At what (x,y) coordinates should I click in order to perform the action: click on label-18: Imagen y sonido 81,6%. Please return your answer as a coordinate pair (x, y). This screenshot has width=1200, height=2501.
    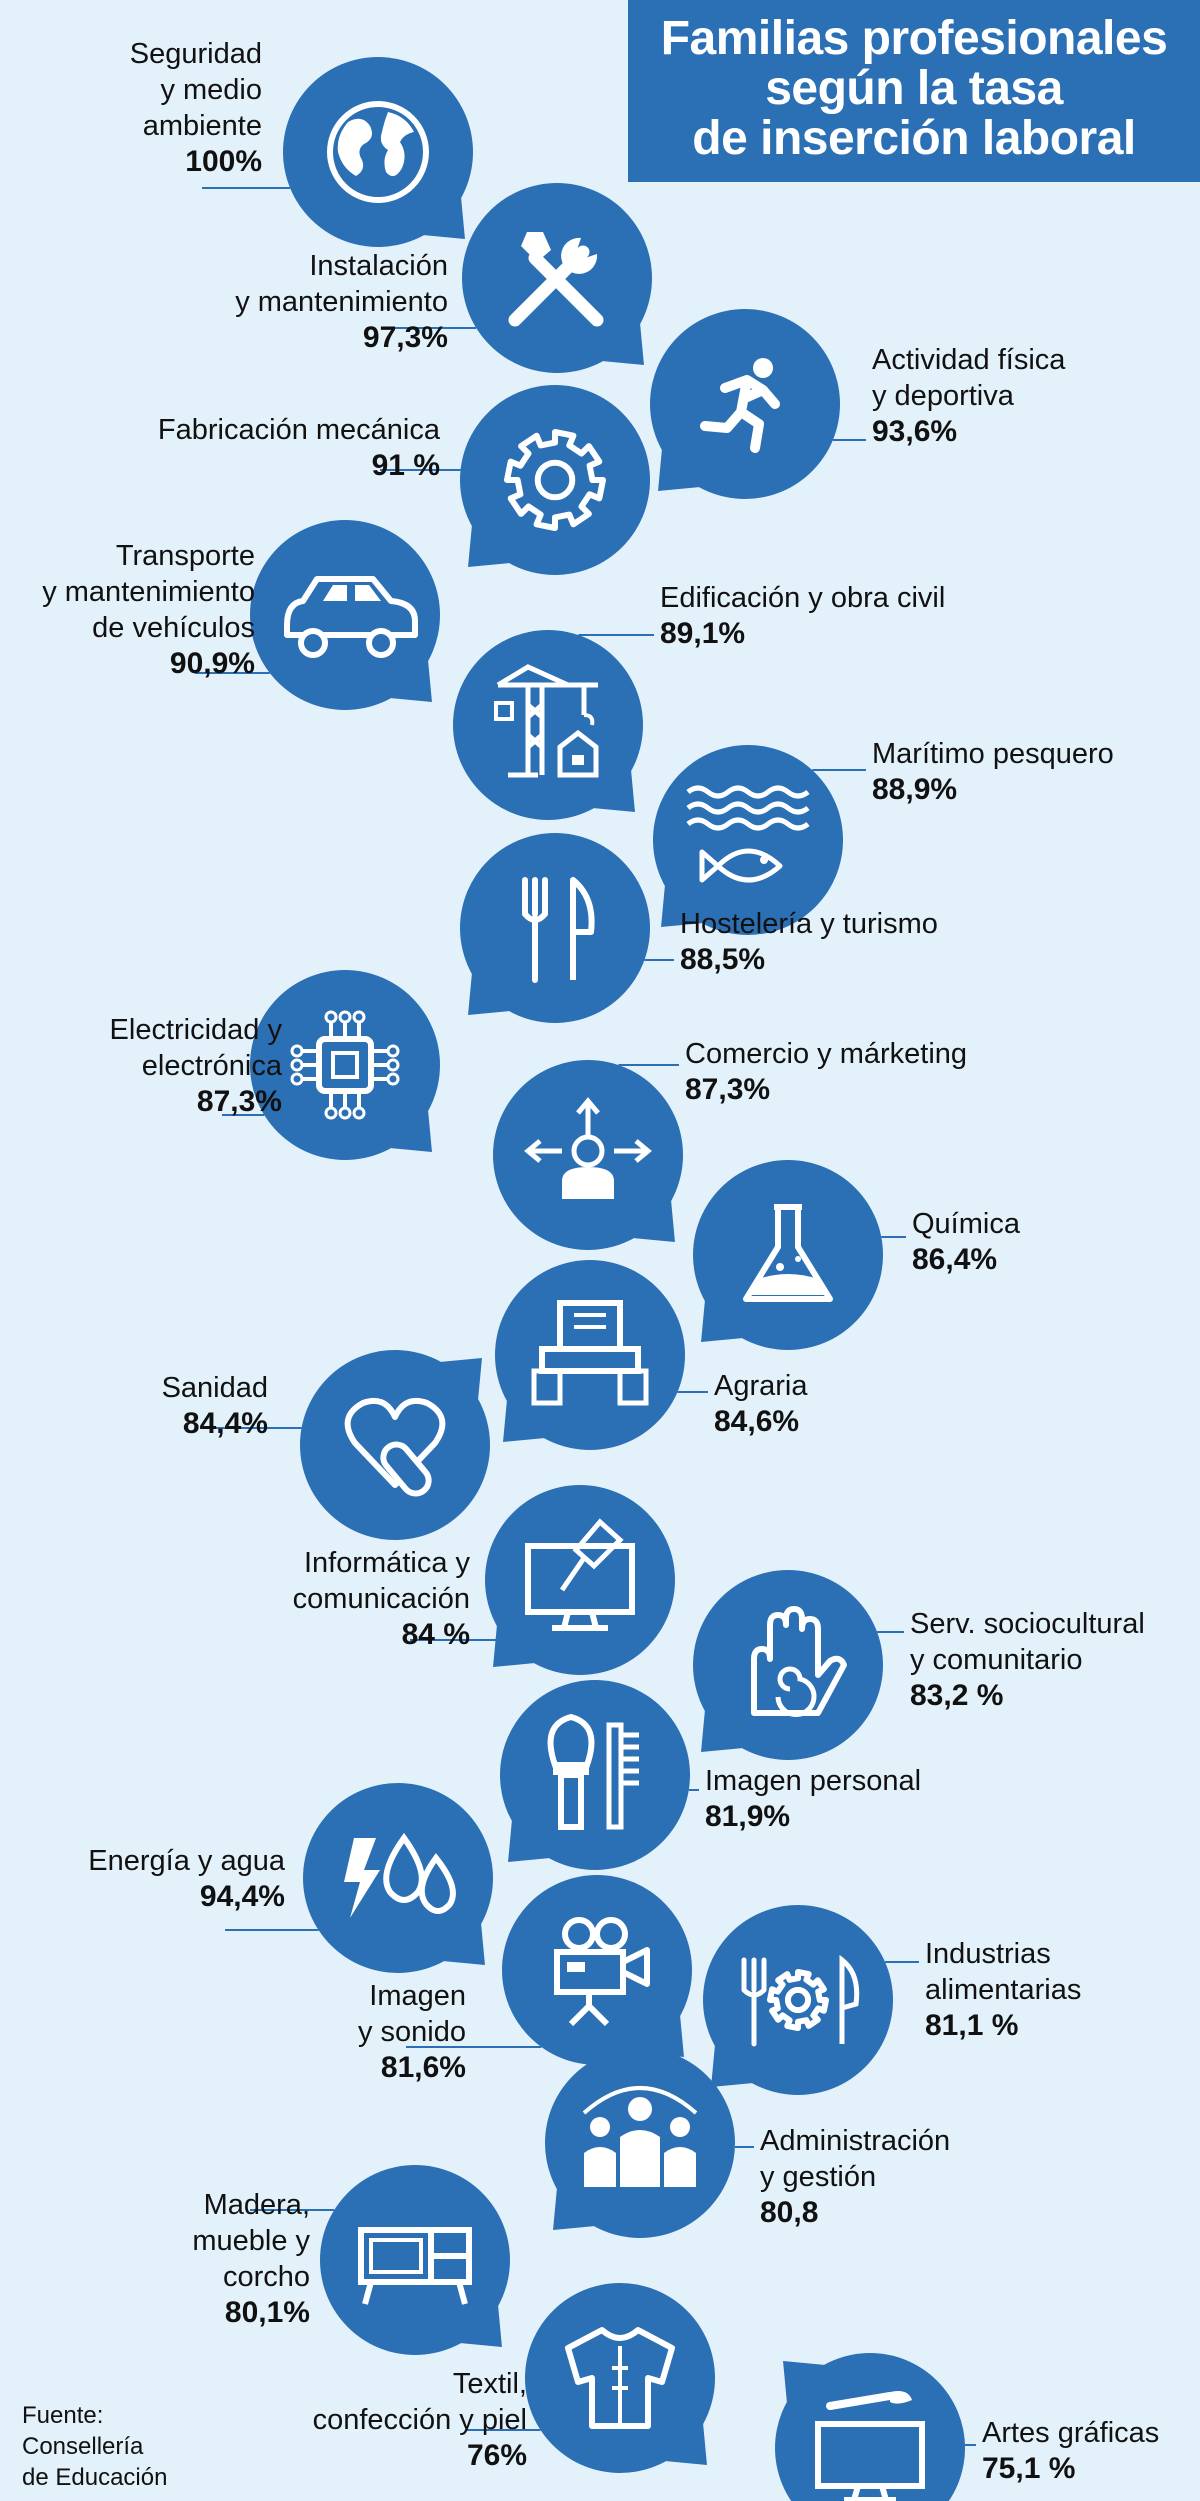
    Looking at the image, I should click on (412, 2032).